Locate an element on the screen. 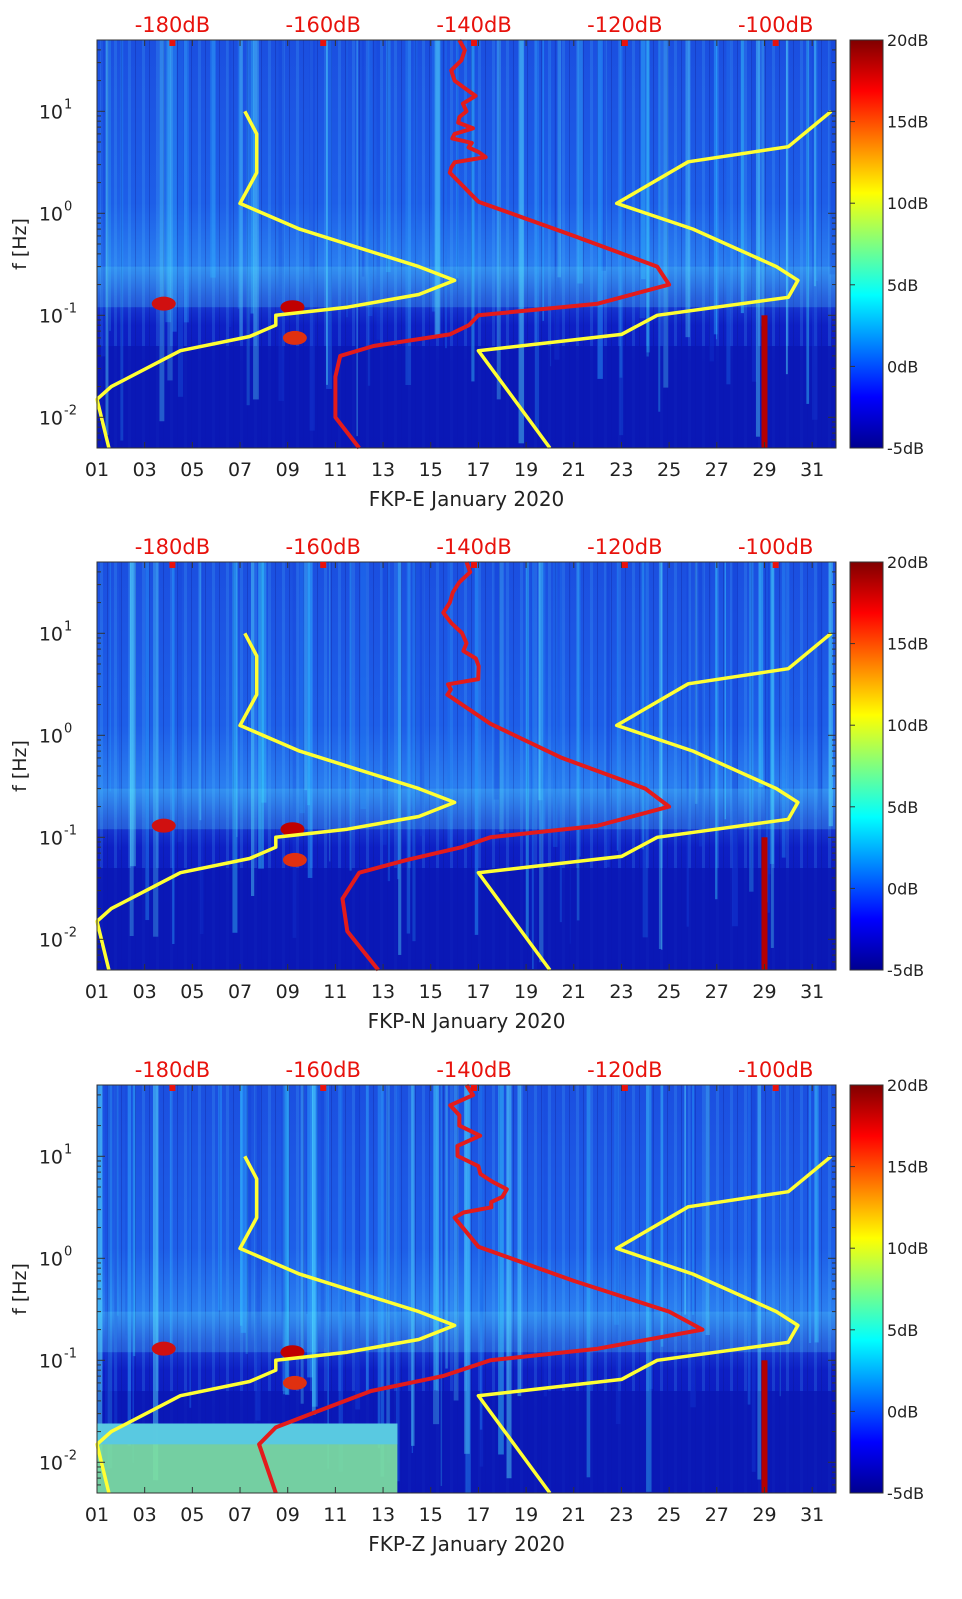 This screenshot has height=1599, width=962. top-axis-label: -100dB is located at coordinates (775, 547).